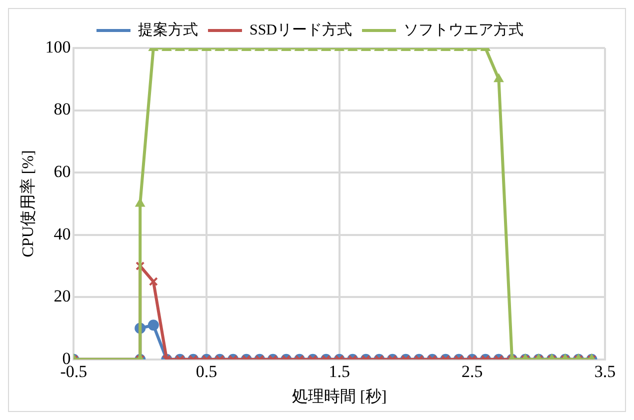 This screenshot has width=634, height=420. Describe the element at coordinates (605, 372) in the screenshot. I see `x-tick-label: 3.5` at that location.